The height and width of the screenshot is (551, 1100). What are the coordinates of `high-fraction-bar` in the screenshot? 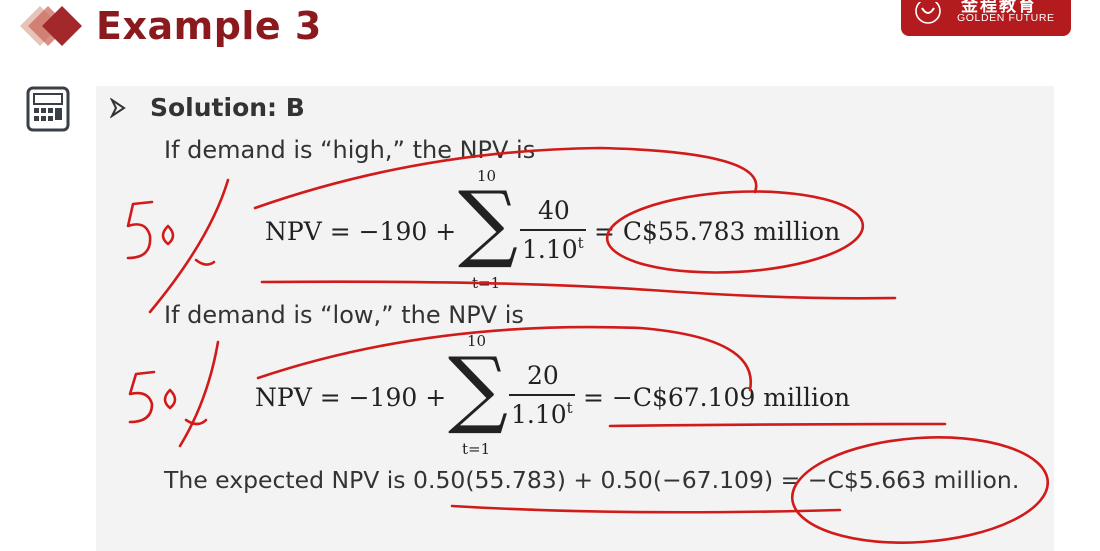 It's located at (553, 230).